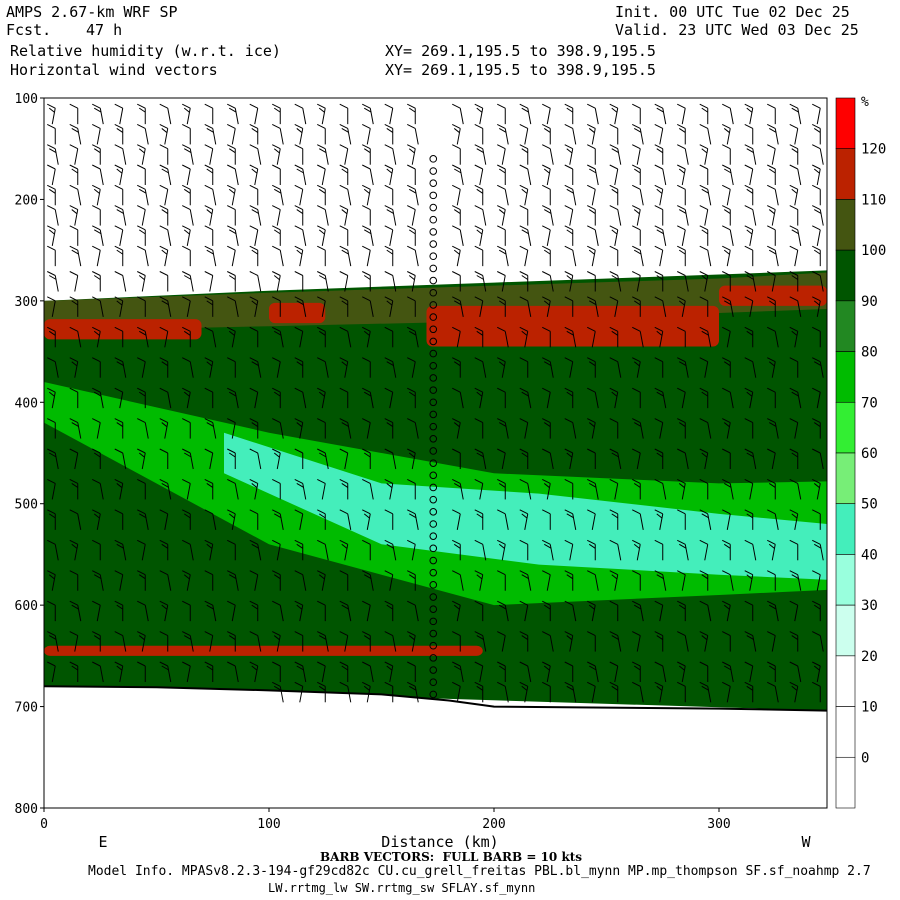 This screenshot has height=900, width=900. What do you see at coordinates (718, 824) in the screenshot?
I see `x-tick-label: 300` at bounding box center [718, 824].